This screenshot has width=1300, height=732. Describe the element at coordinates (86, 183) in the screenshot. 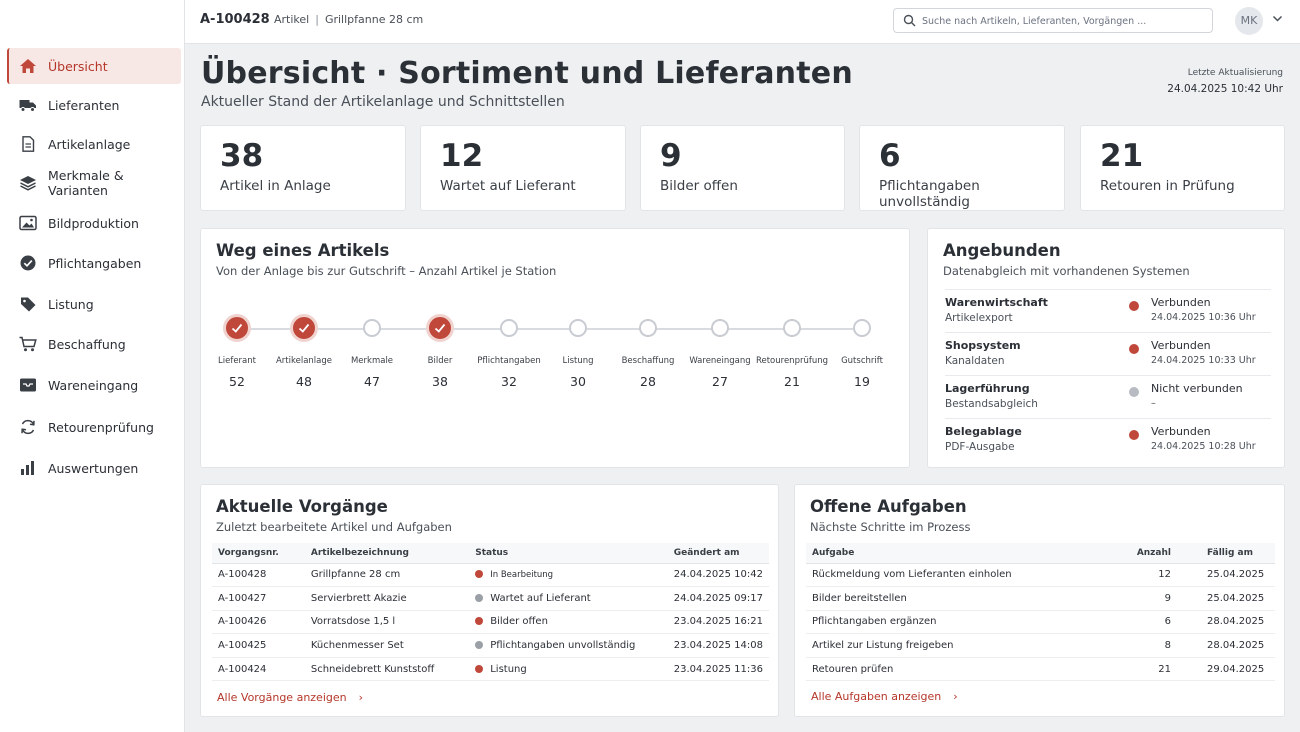

I see `sidebar-item-label: Merkmale & Varianten` at that location.